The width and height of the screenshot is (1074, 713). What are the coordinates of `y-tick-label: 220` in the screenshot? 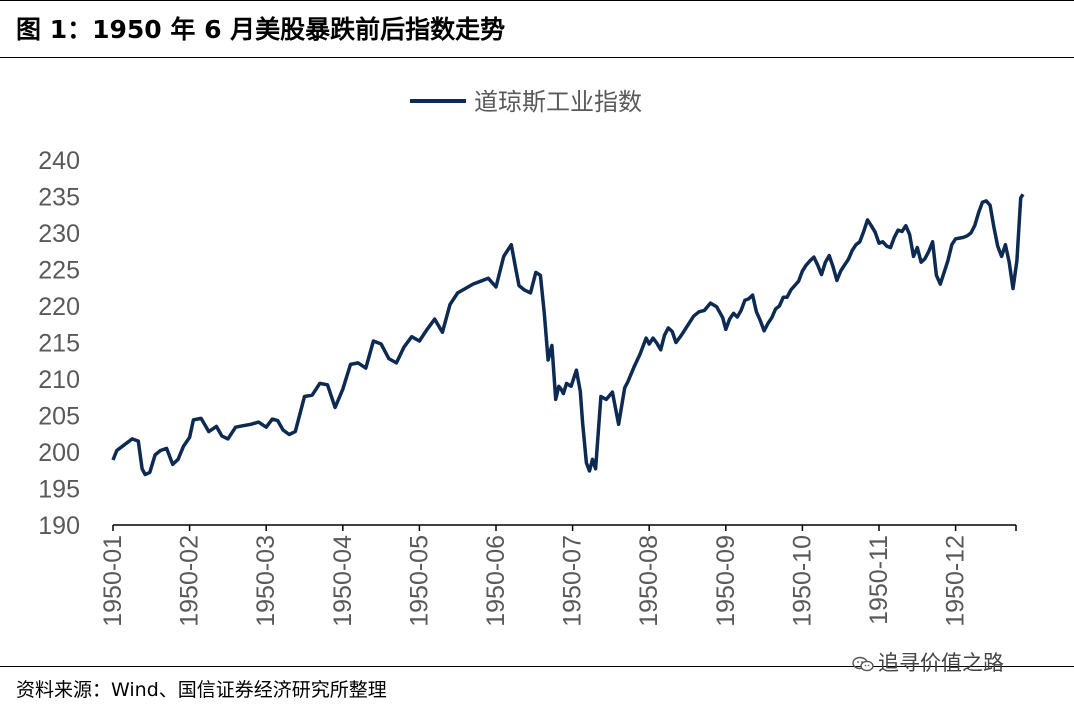 It's located at (59, 307).